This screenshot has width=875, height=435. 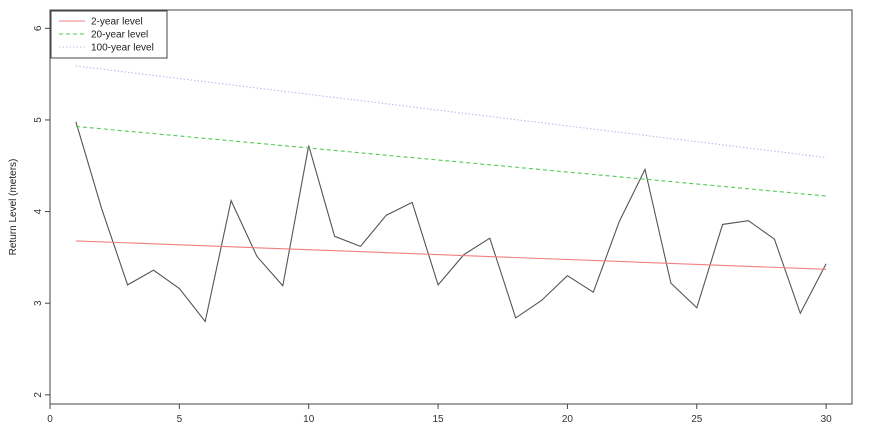 What do you see at coordinates (451, 161) in the screenshot?
I see `series-20-year-level` at bounding box center [451, 161].